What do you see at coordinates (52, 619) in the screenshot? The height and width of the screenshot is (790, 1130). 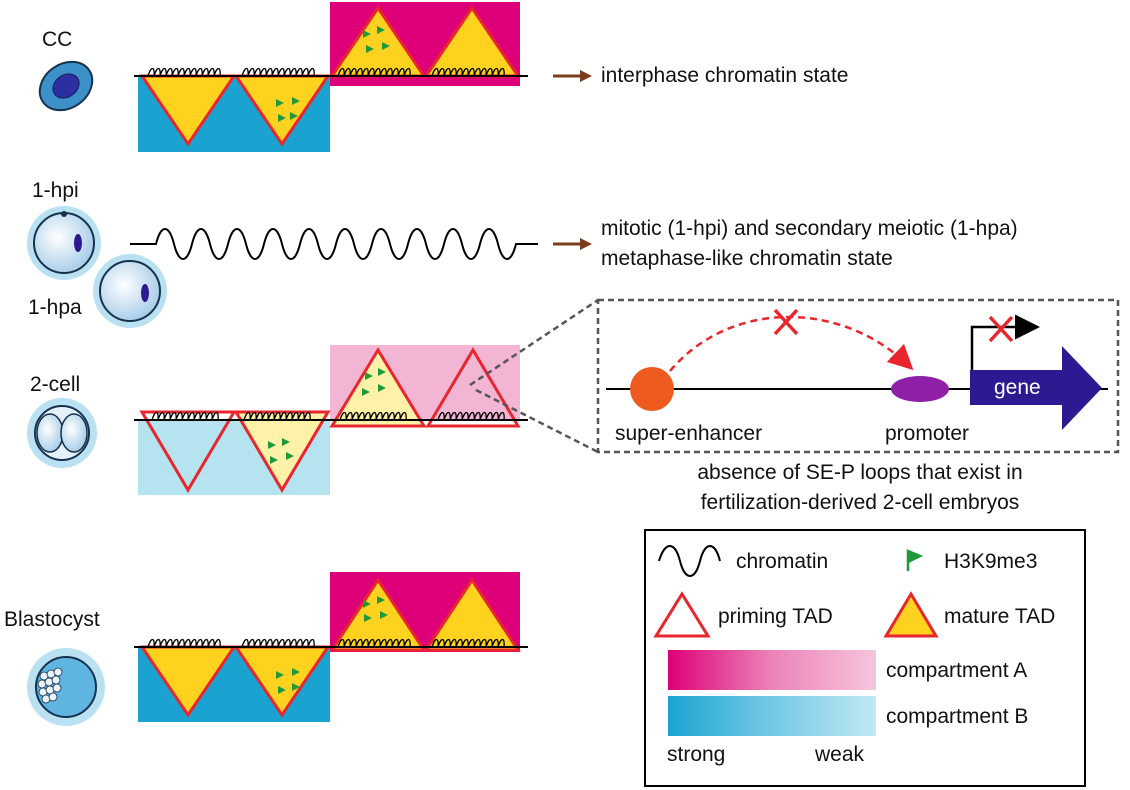 I see `stage-label-blastocyst: Blastocyst` at bounding box center [52, 619].